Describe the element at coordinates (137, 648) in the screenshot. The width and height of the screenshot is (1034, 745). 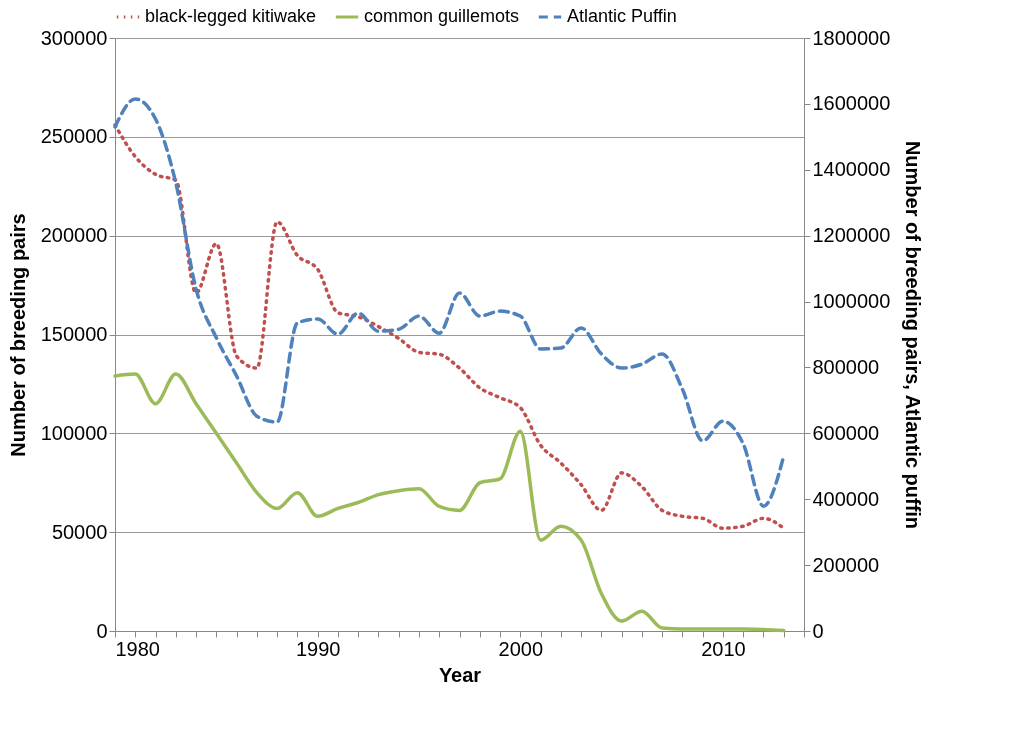
I see `x-tick-label: 1980` at that location.